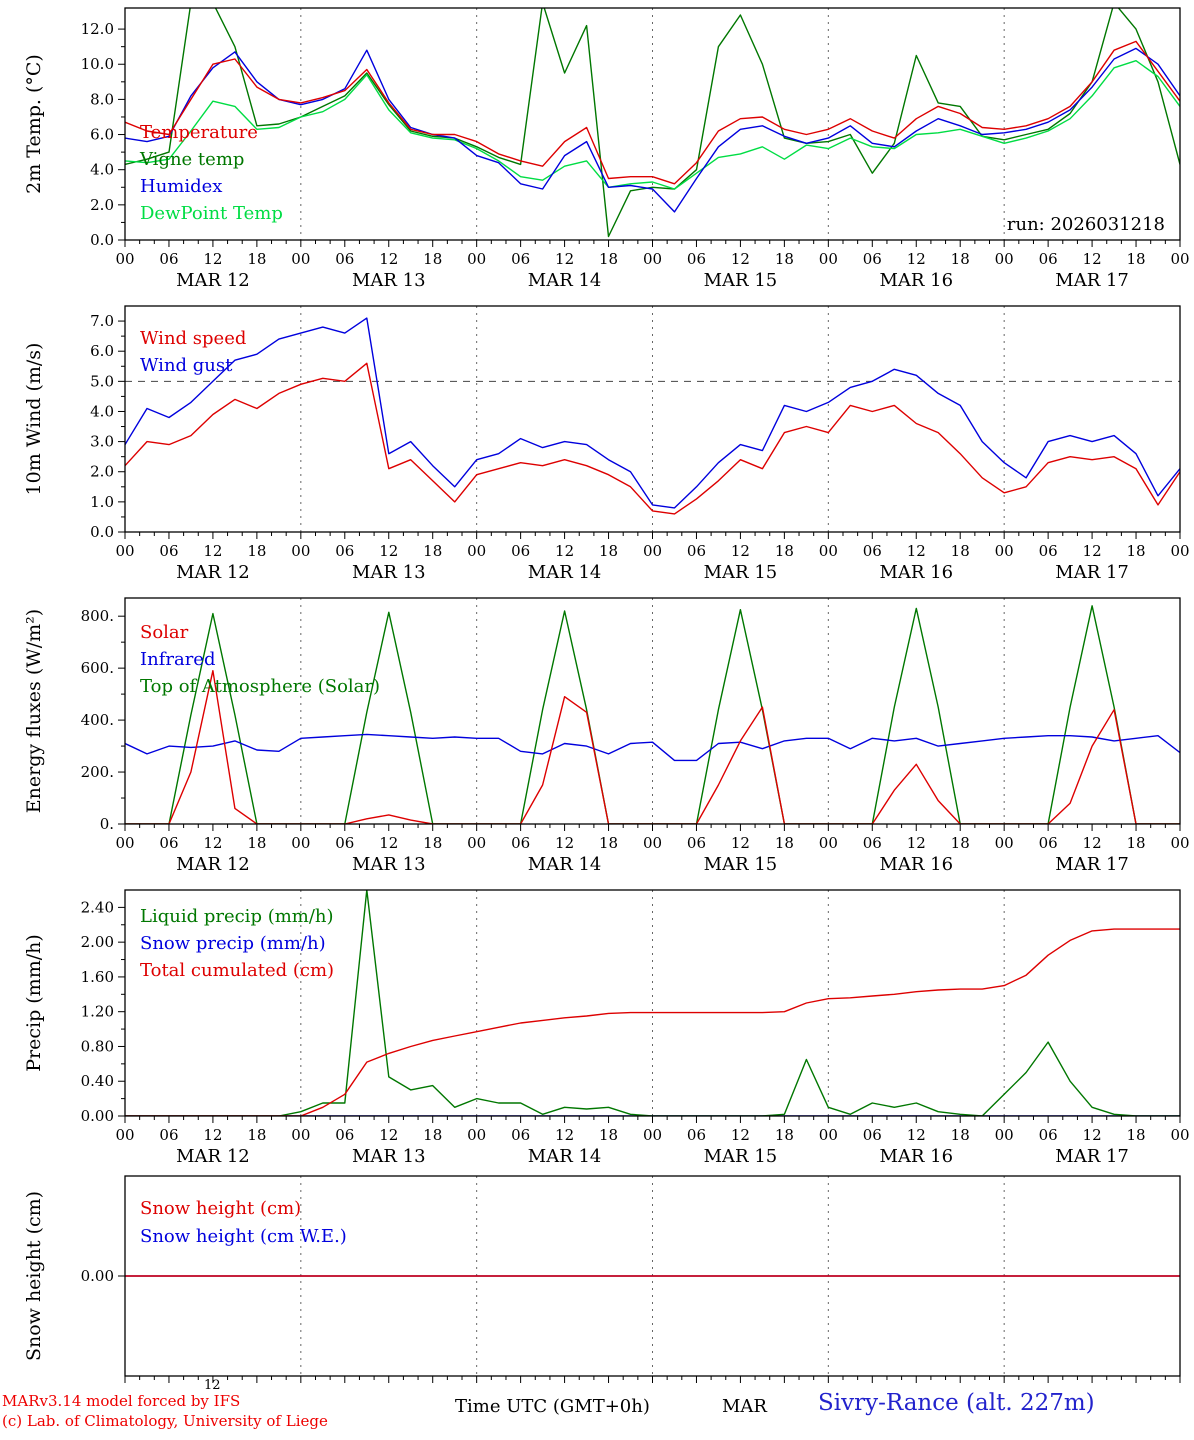 Image resolution: width=1194 pixels, height=1440 pixels. I want to click on svg-text: Liquid precip (mm/h), so click(237, 916).